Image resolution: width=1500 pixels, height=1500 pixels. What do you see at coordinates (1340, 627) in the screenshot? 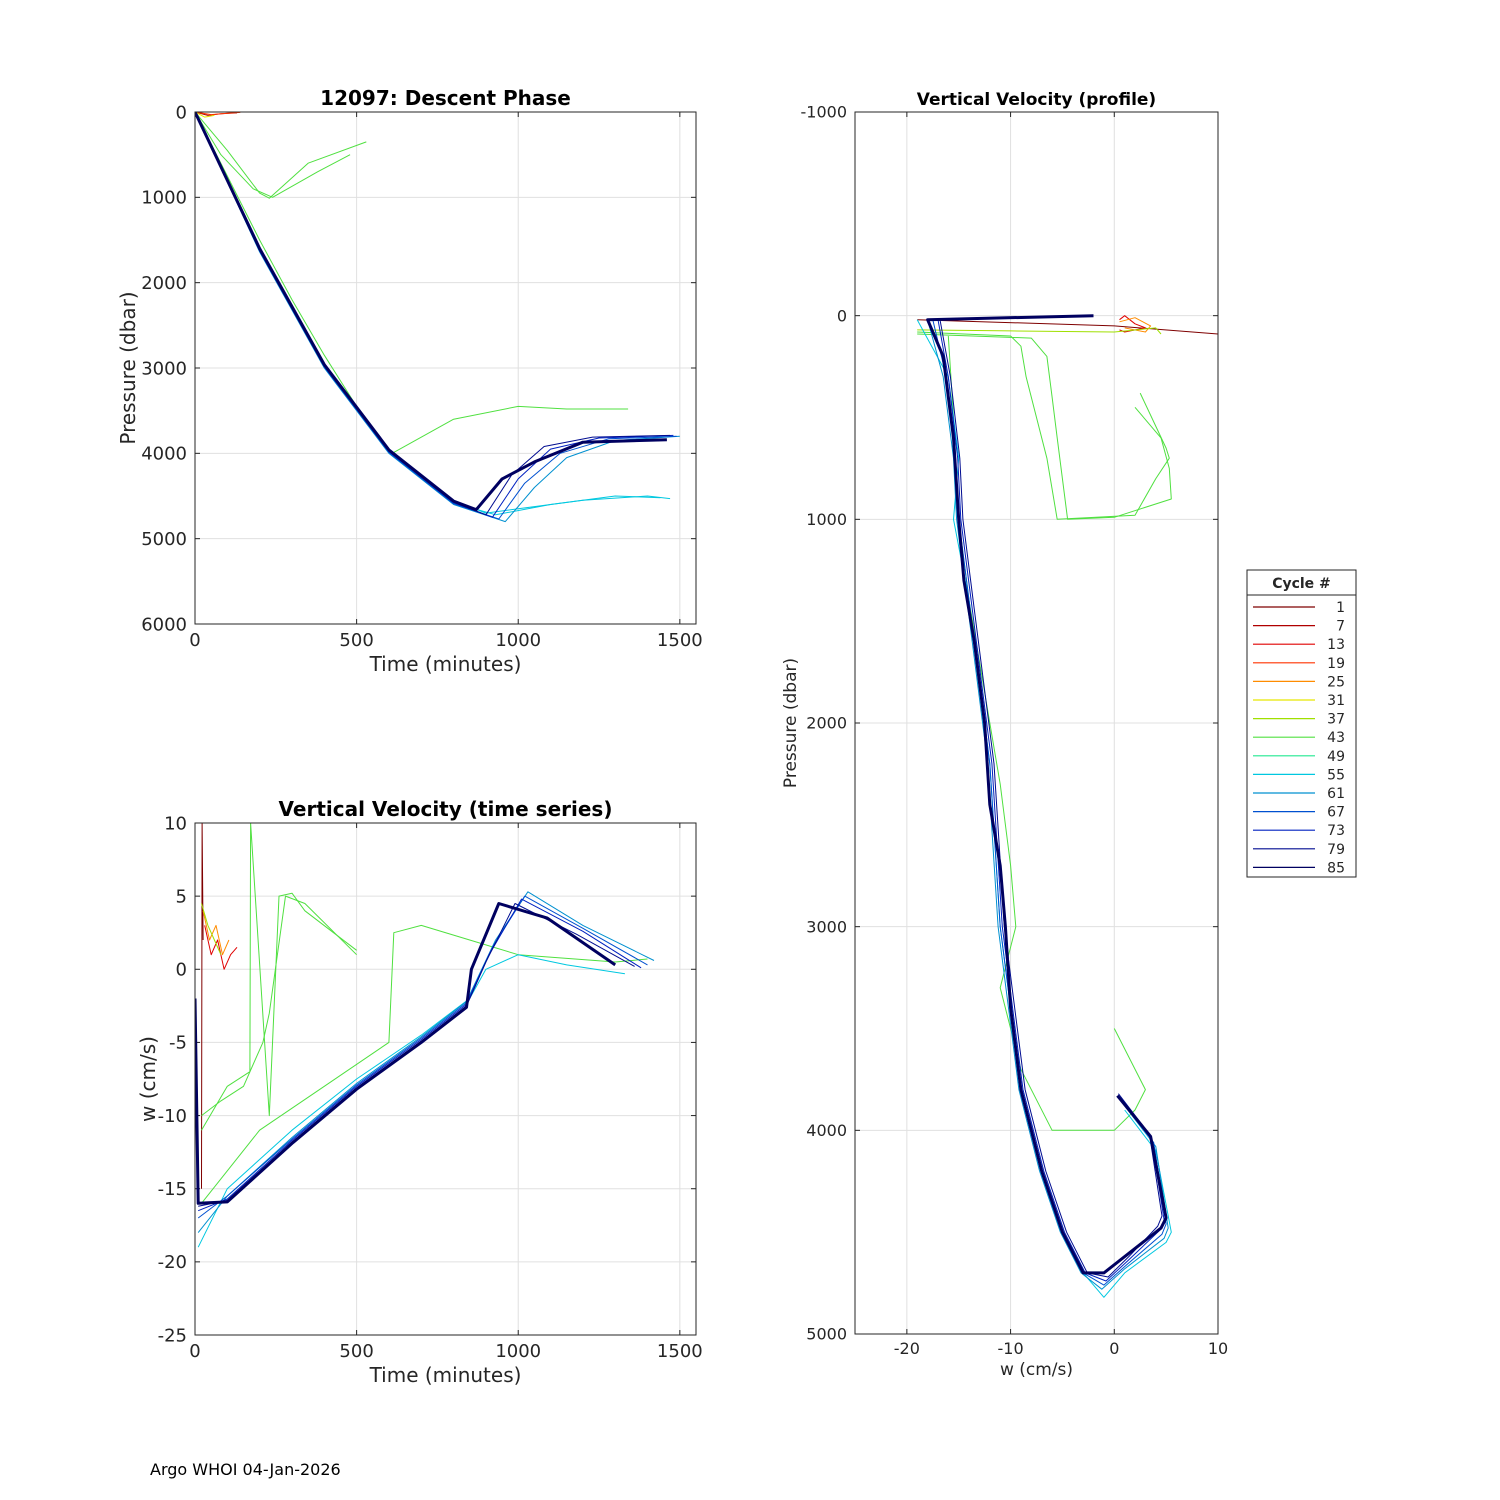
I see `legend-entry-label: 7` at bounding box center [1340, 627].